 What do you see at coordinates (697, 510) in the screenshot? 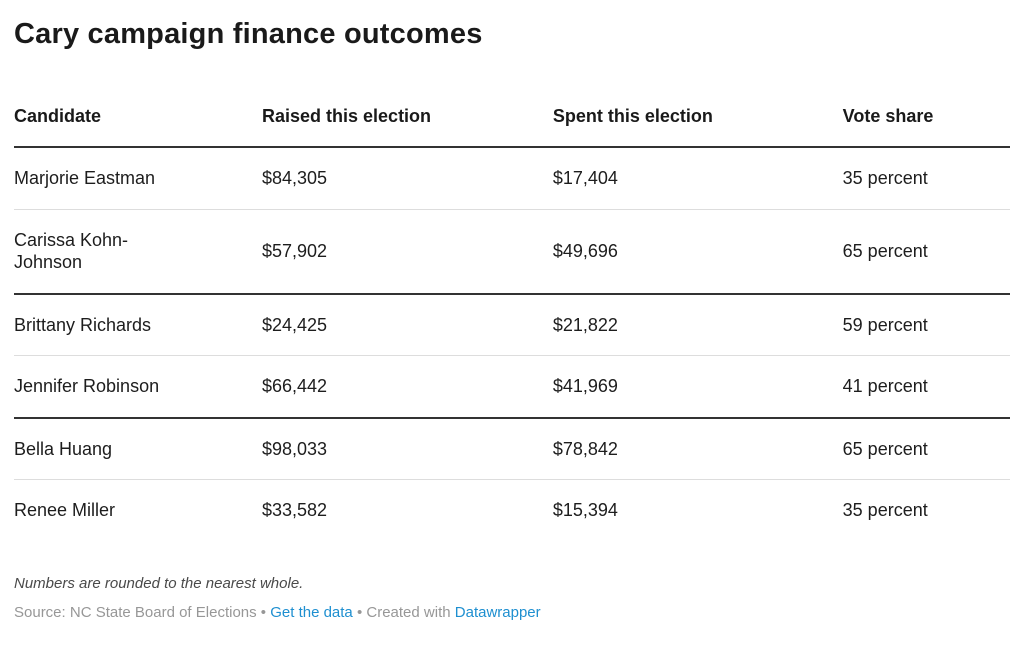
I see `cell-spent: $15,394` at bounding box center [697, 510].